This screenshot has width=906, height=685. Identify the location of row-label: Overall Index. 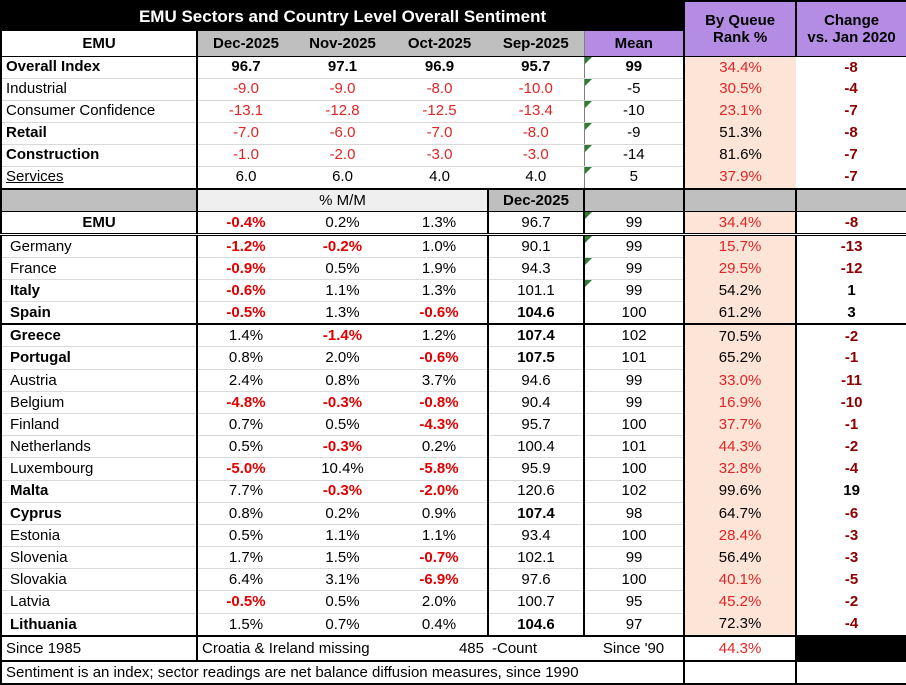
(99, 67).